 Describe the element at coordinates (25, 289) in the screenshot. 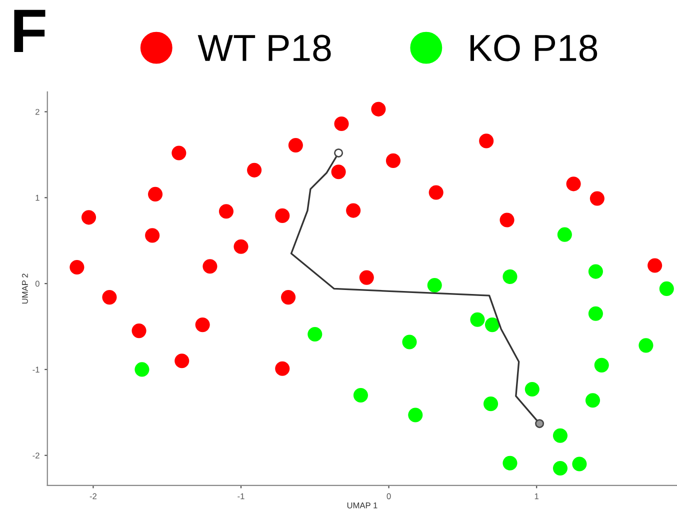

I see `y-axis-title: UMAP 2` at that location.